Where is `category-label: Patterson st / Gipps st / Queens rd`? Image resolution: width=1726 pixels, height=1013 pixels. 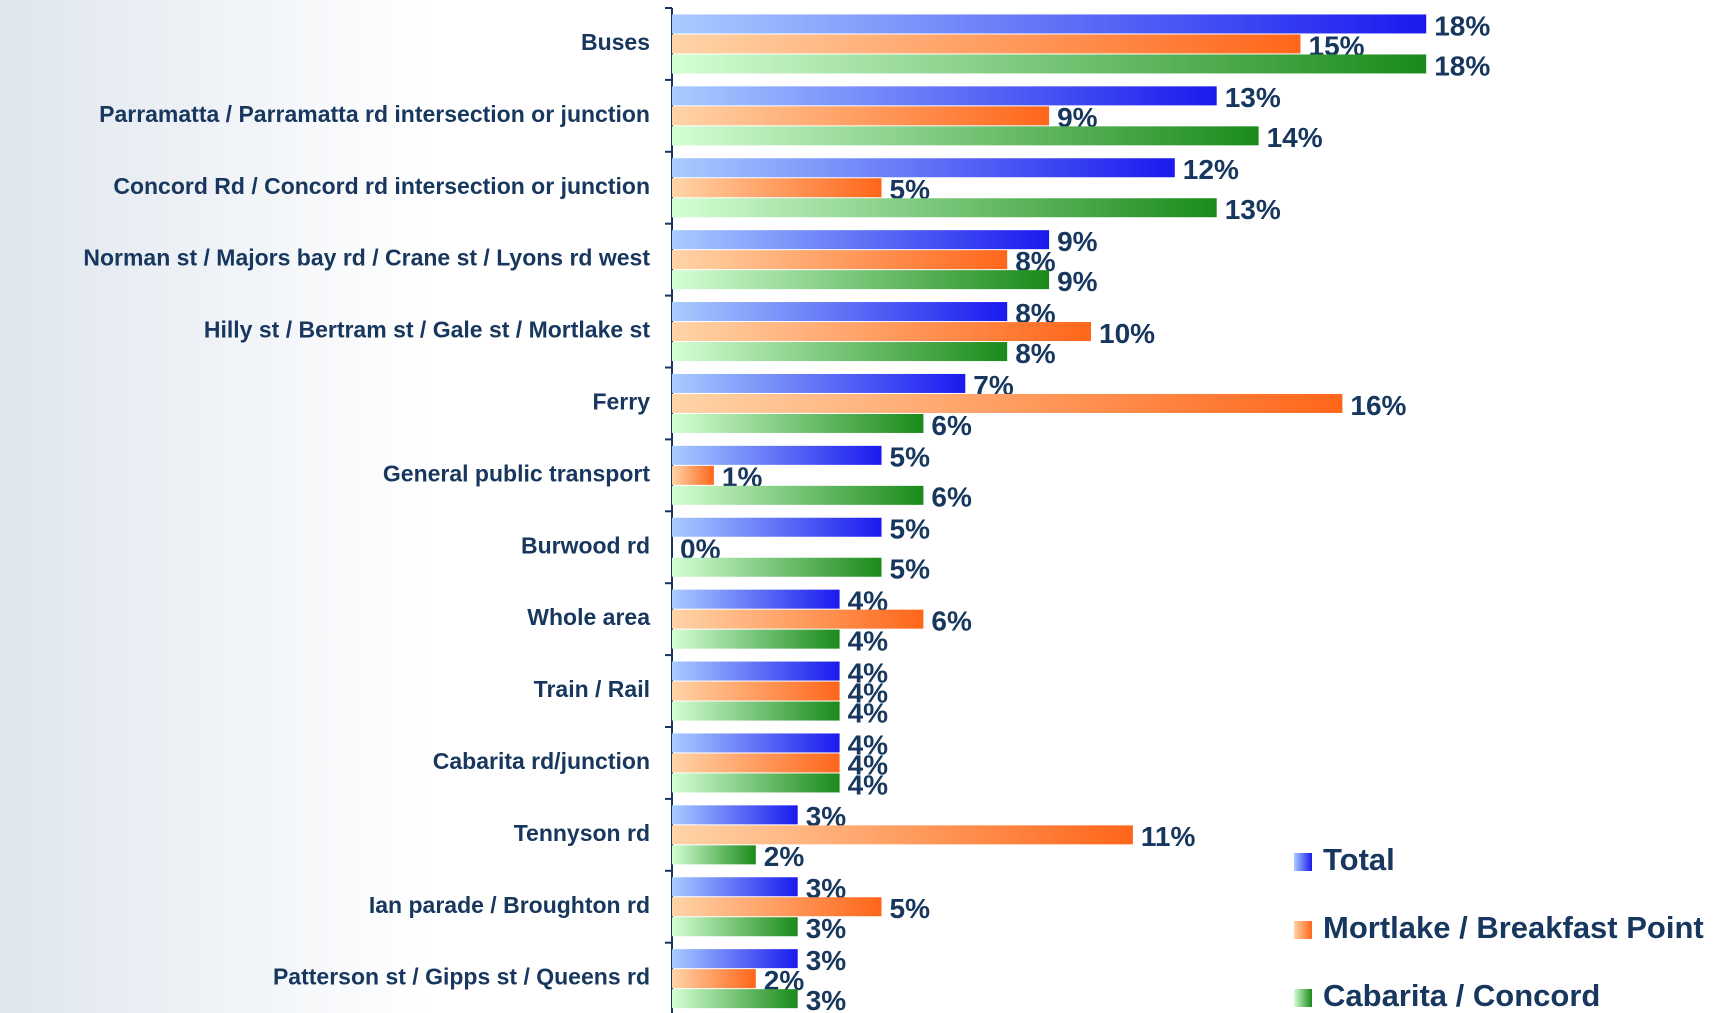
category-label: Patterson st / Gipps st / Queens rd is located at coordinates (461, 977).